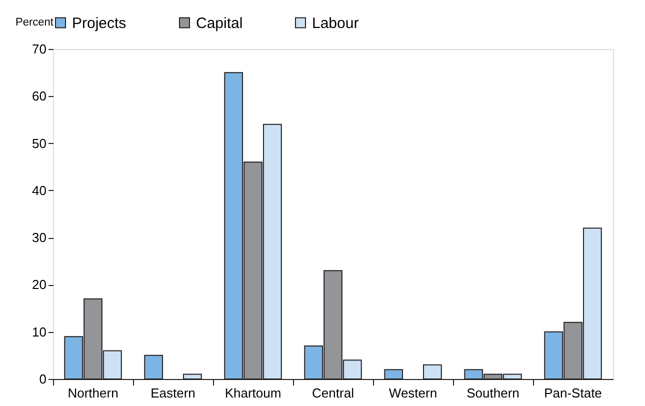  What do you see at coordinates (39, 190) in the screenshot?
I see `y-tick-label: 40` at bounding box center [39, 190].